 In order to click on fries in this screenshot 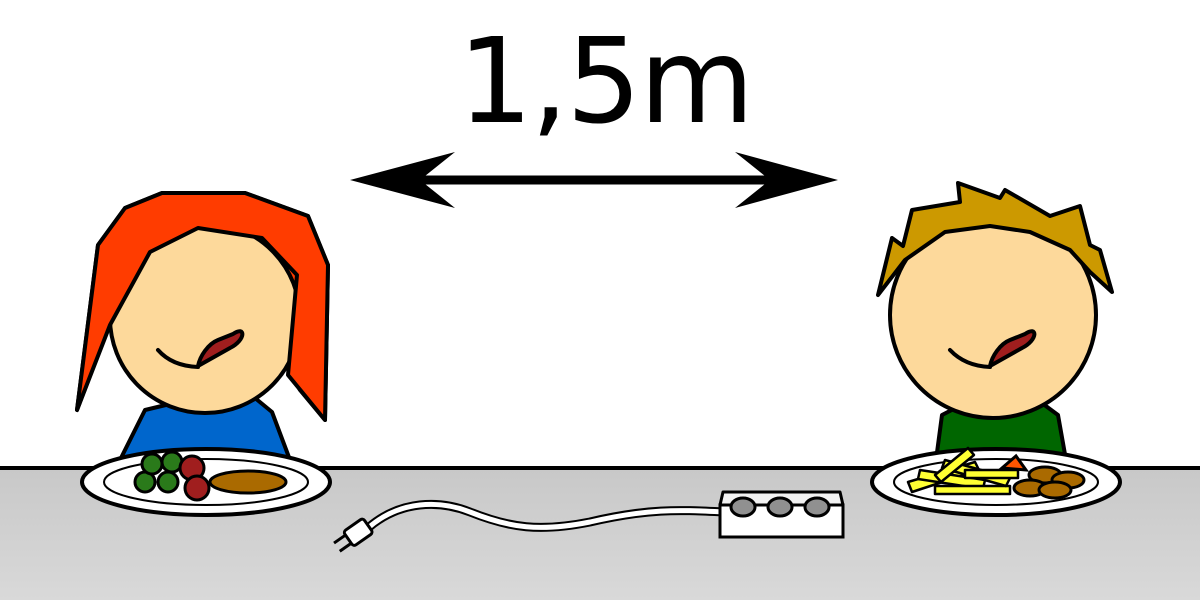, I will do `click(963, 471)`.